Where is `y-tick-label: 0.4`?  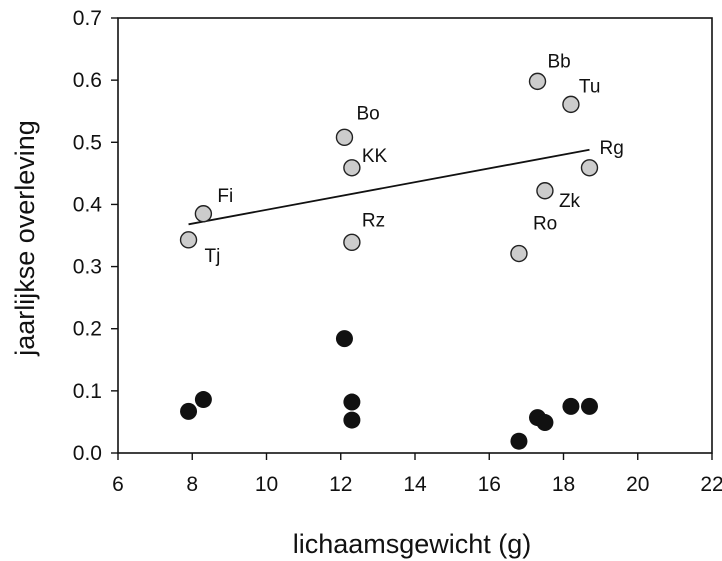
y-tick-label: 0.4 is located at coordinates (88, 204).